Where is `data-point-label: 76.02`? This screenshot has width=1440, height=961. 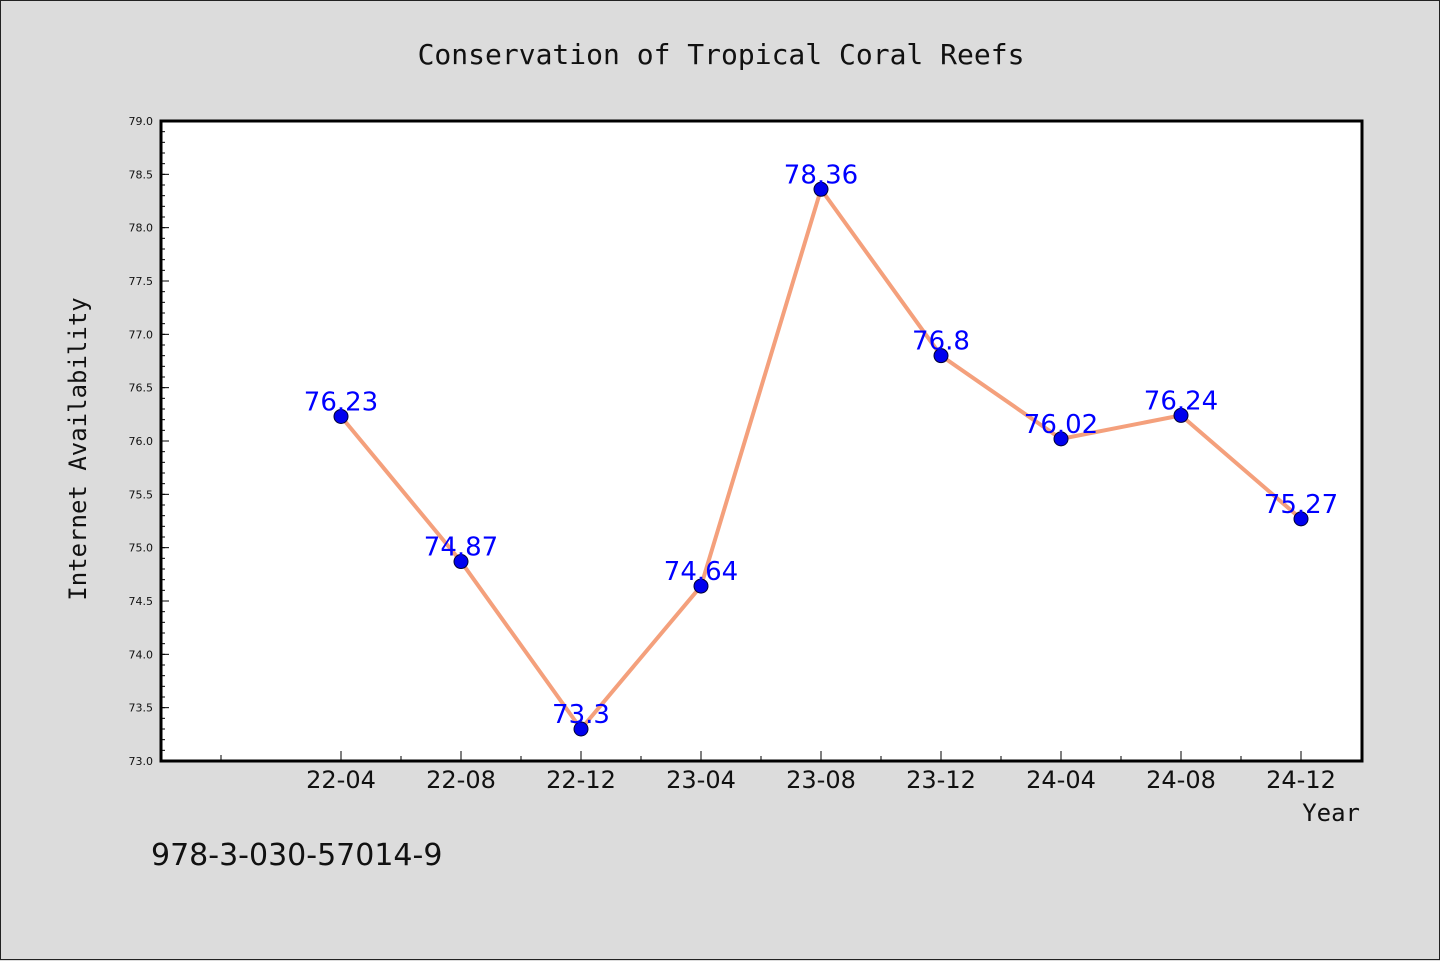
data-point-label: 76.02 is located at coordinates (1061, 425).